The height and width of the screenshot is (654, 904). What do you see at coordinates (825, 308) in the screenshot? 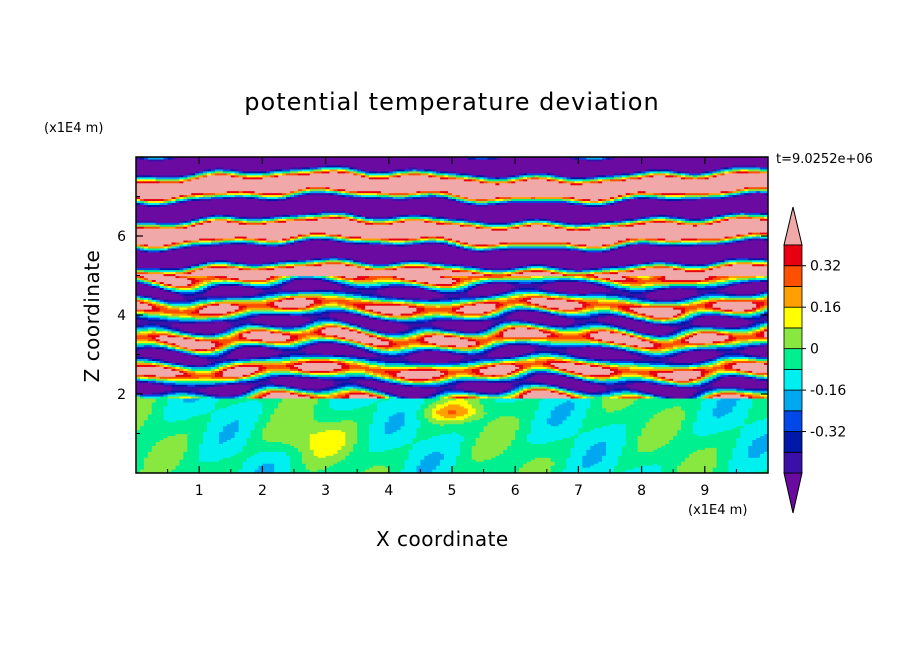
I see `colorbar-tick-label: 0.16` at bounding box center [825, 308].